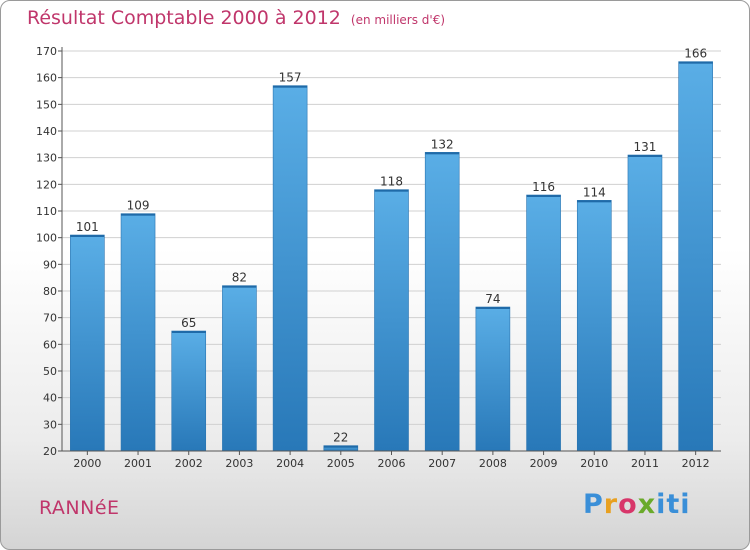 The height and width of the screenshot is (550, 750). Describe the element at coordinates (695, 256) in the screenshot. I see `bar-2012` at that location.